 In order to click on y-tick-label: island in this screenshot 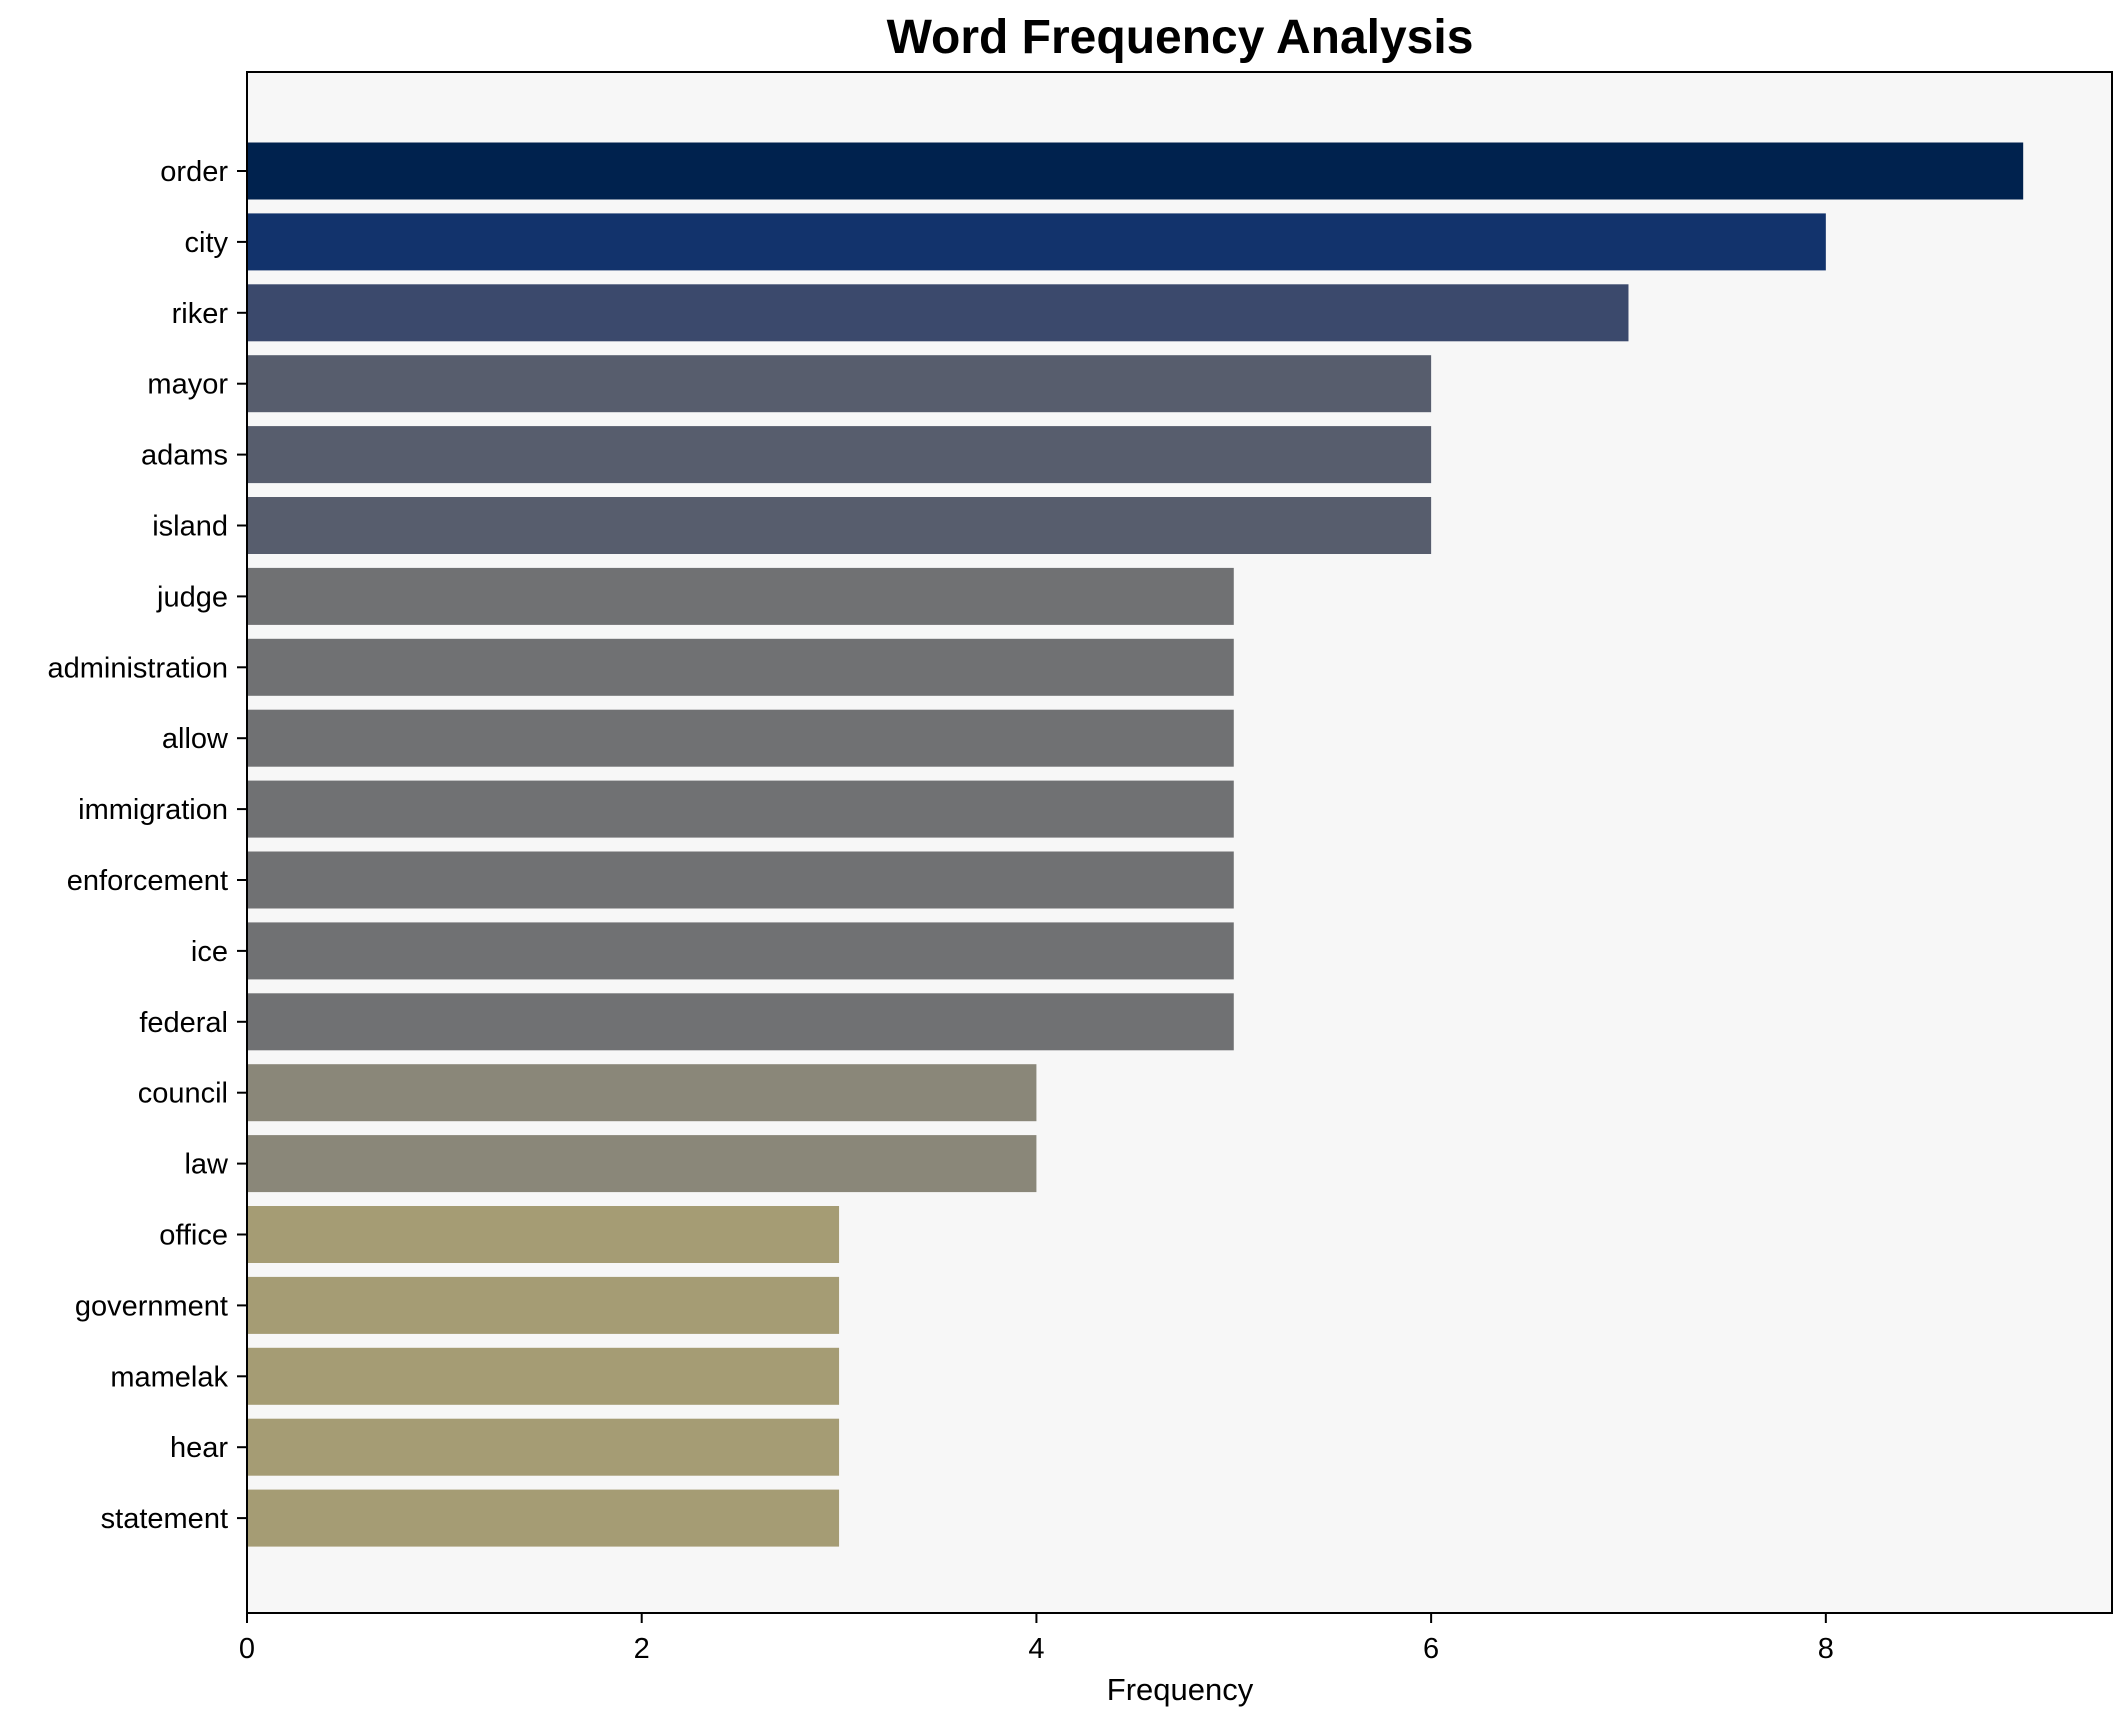, I will do `click(190, 527)`.